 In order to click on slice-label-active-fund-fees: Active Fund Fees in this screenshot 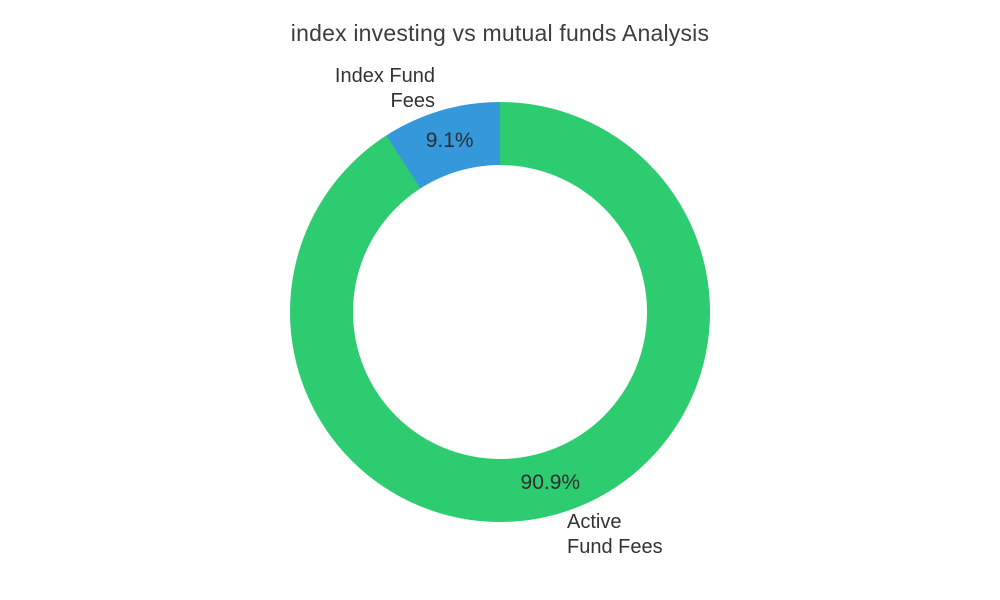, I will do `click(615, 535)`.